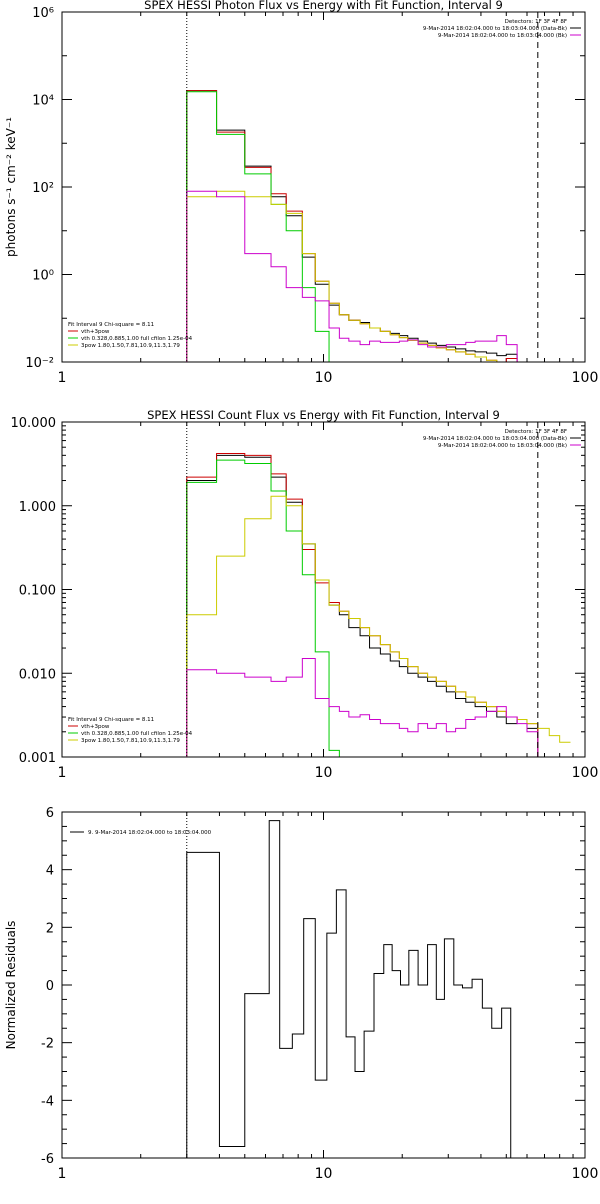 This screenshot has width=600, height=1204. Describe the element at coordinates (37, 591) in the screenshot. I see `y-tick-label: 0.100` at that location.